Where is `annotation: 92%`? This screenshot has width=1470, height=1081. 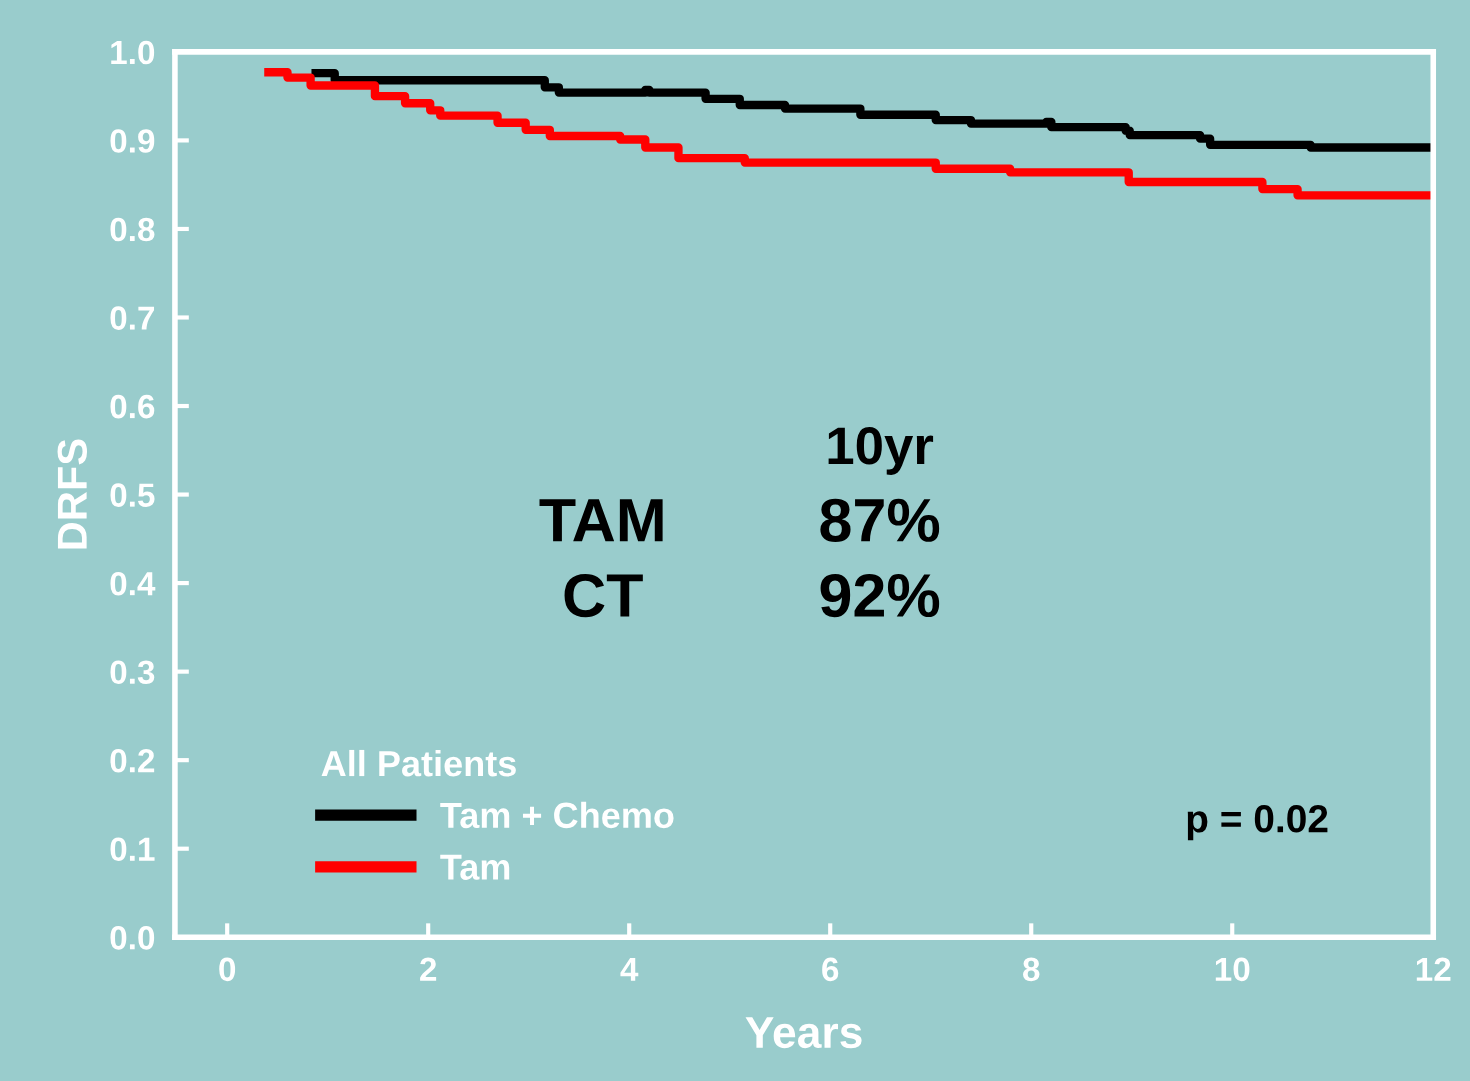
annotation: 92% is located at coordinates (880, 595).